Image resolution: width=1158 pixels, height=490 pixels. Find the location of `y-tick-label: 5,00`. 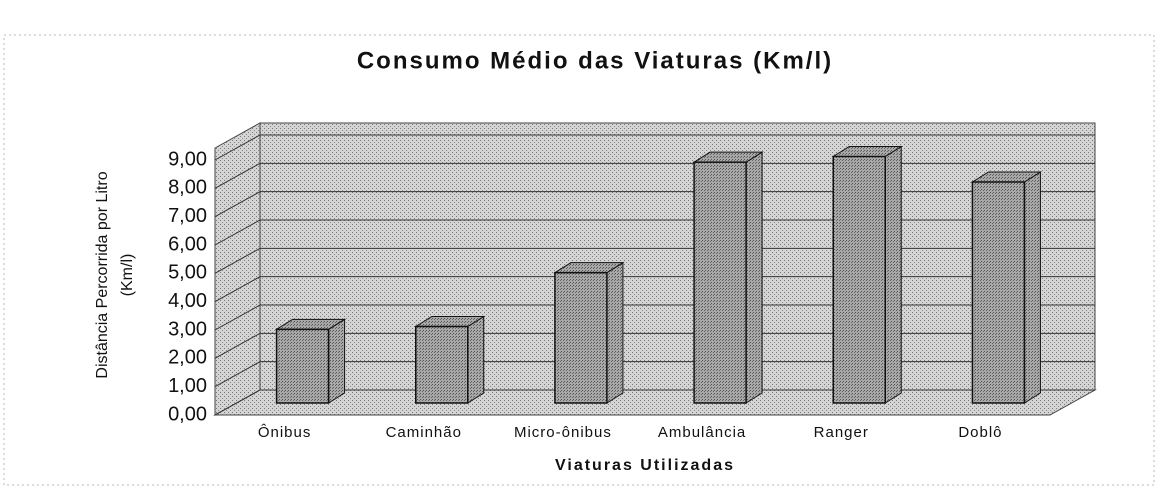

y-tick-label: 5,00 is located at coordinates (187, 273).